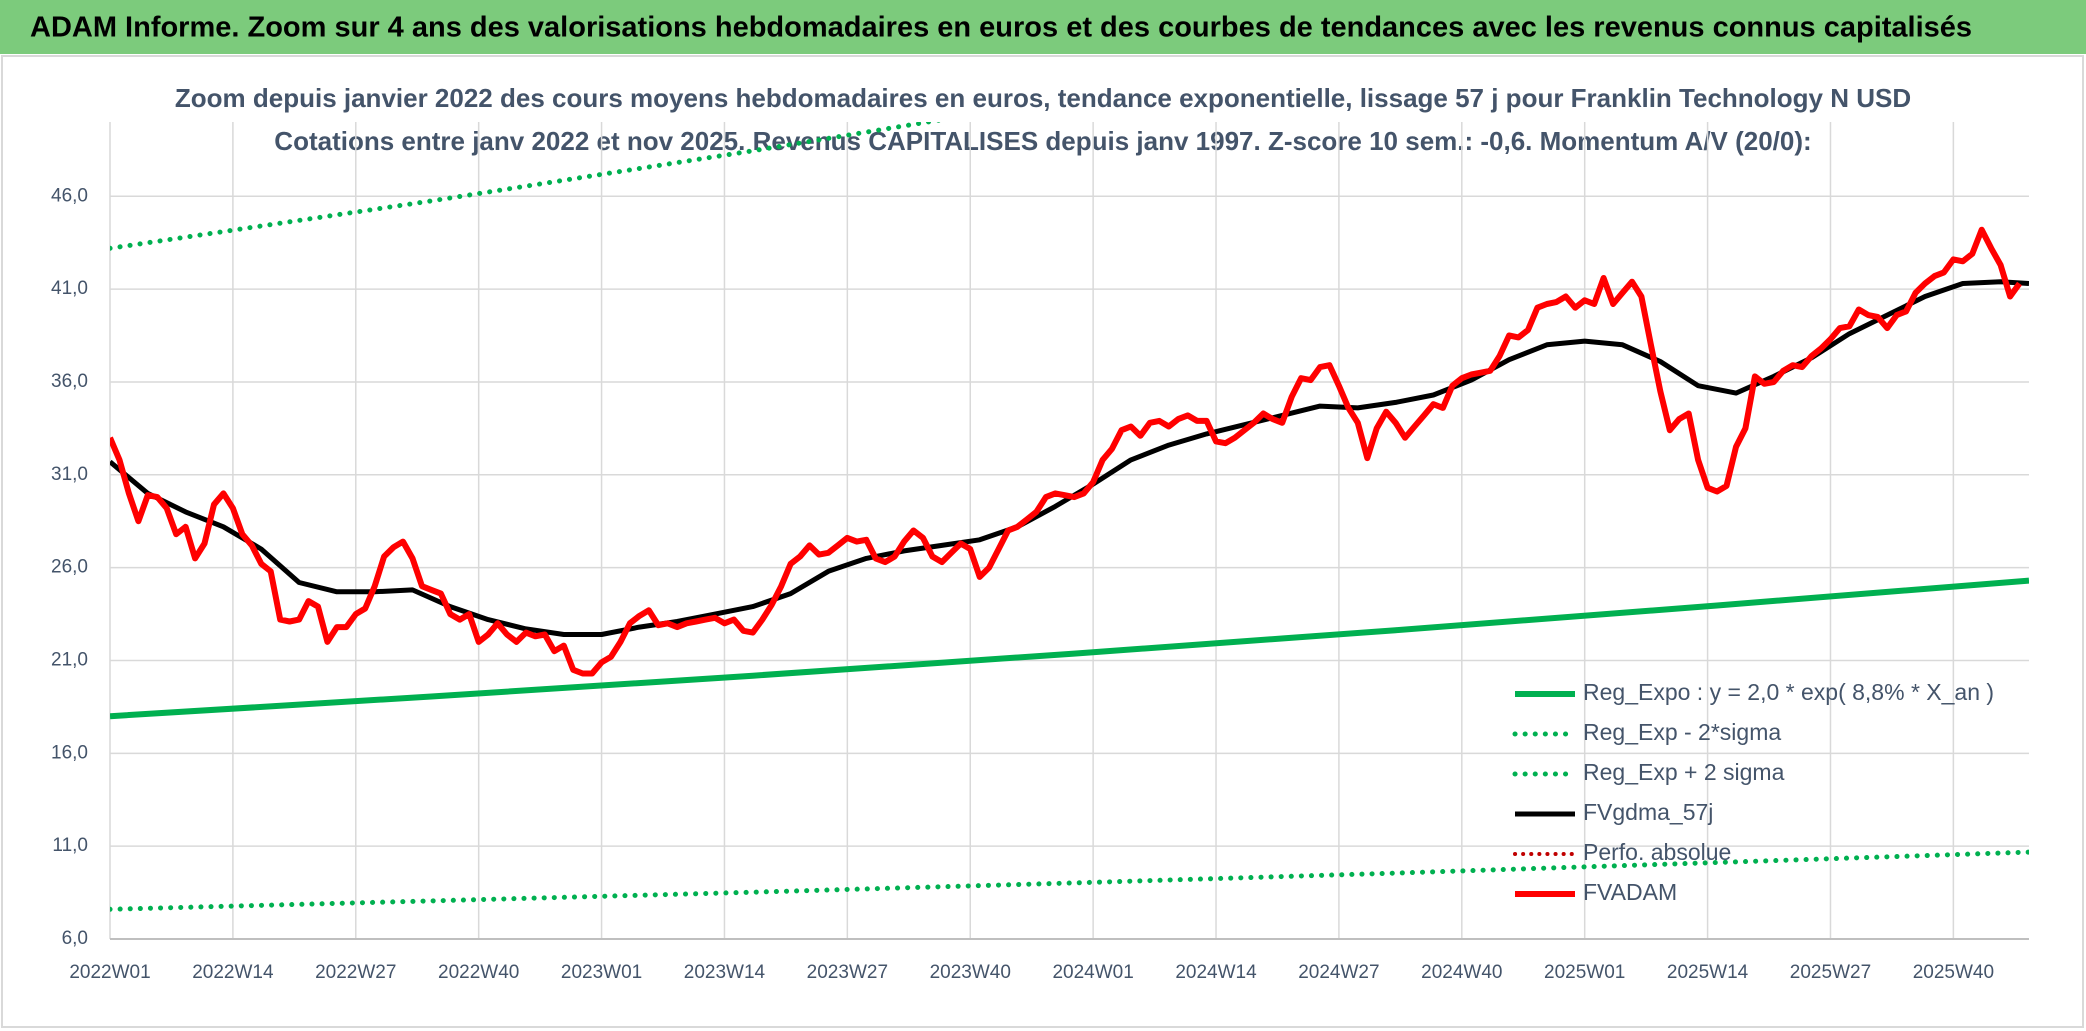  Describe the element at coordinates (1648, 812) in the screenshot. I see `legend-label: FVgdma_57j` at that location.